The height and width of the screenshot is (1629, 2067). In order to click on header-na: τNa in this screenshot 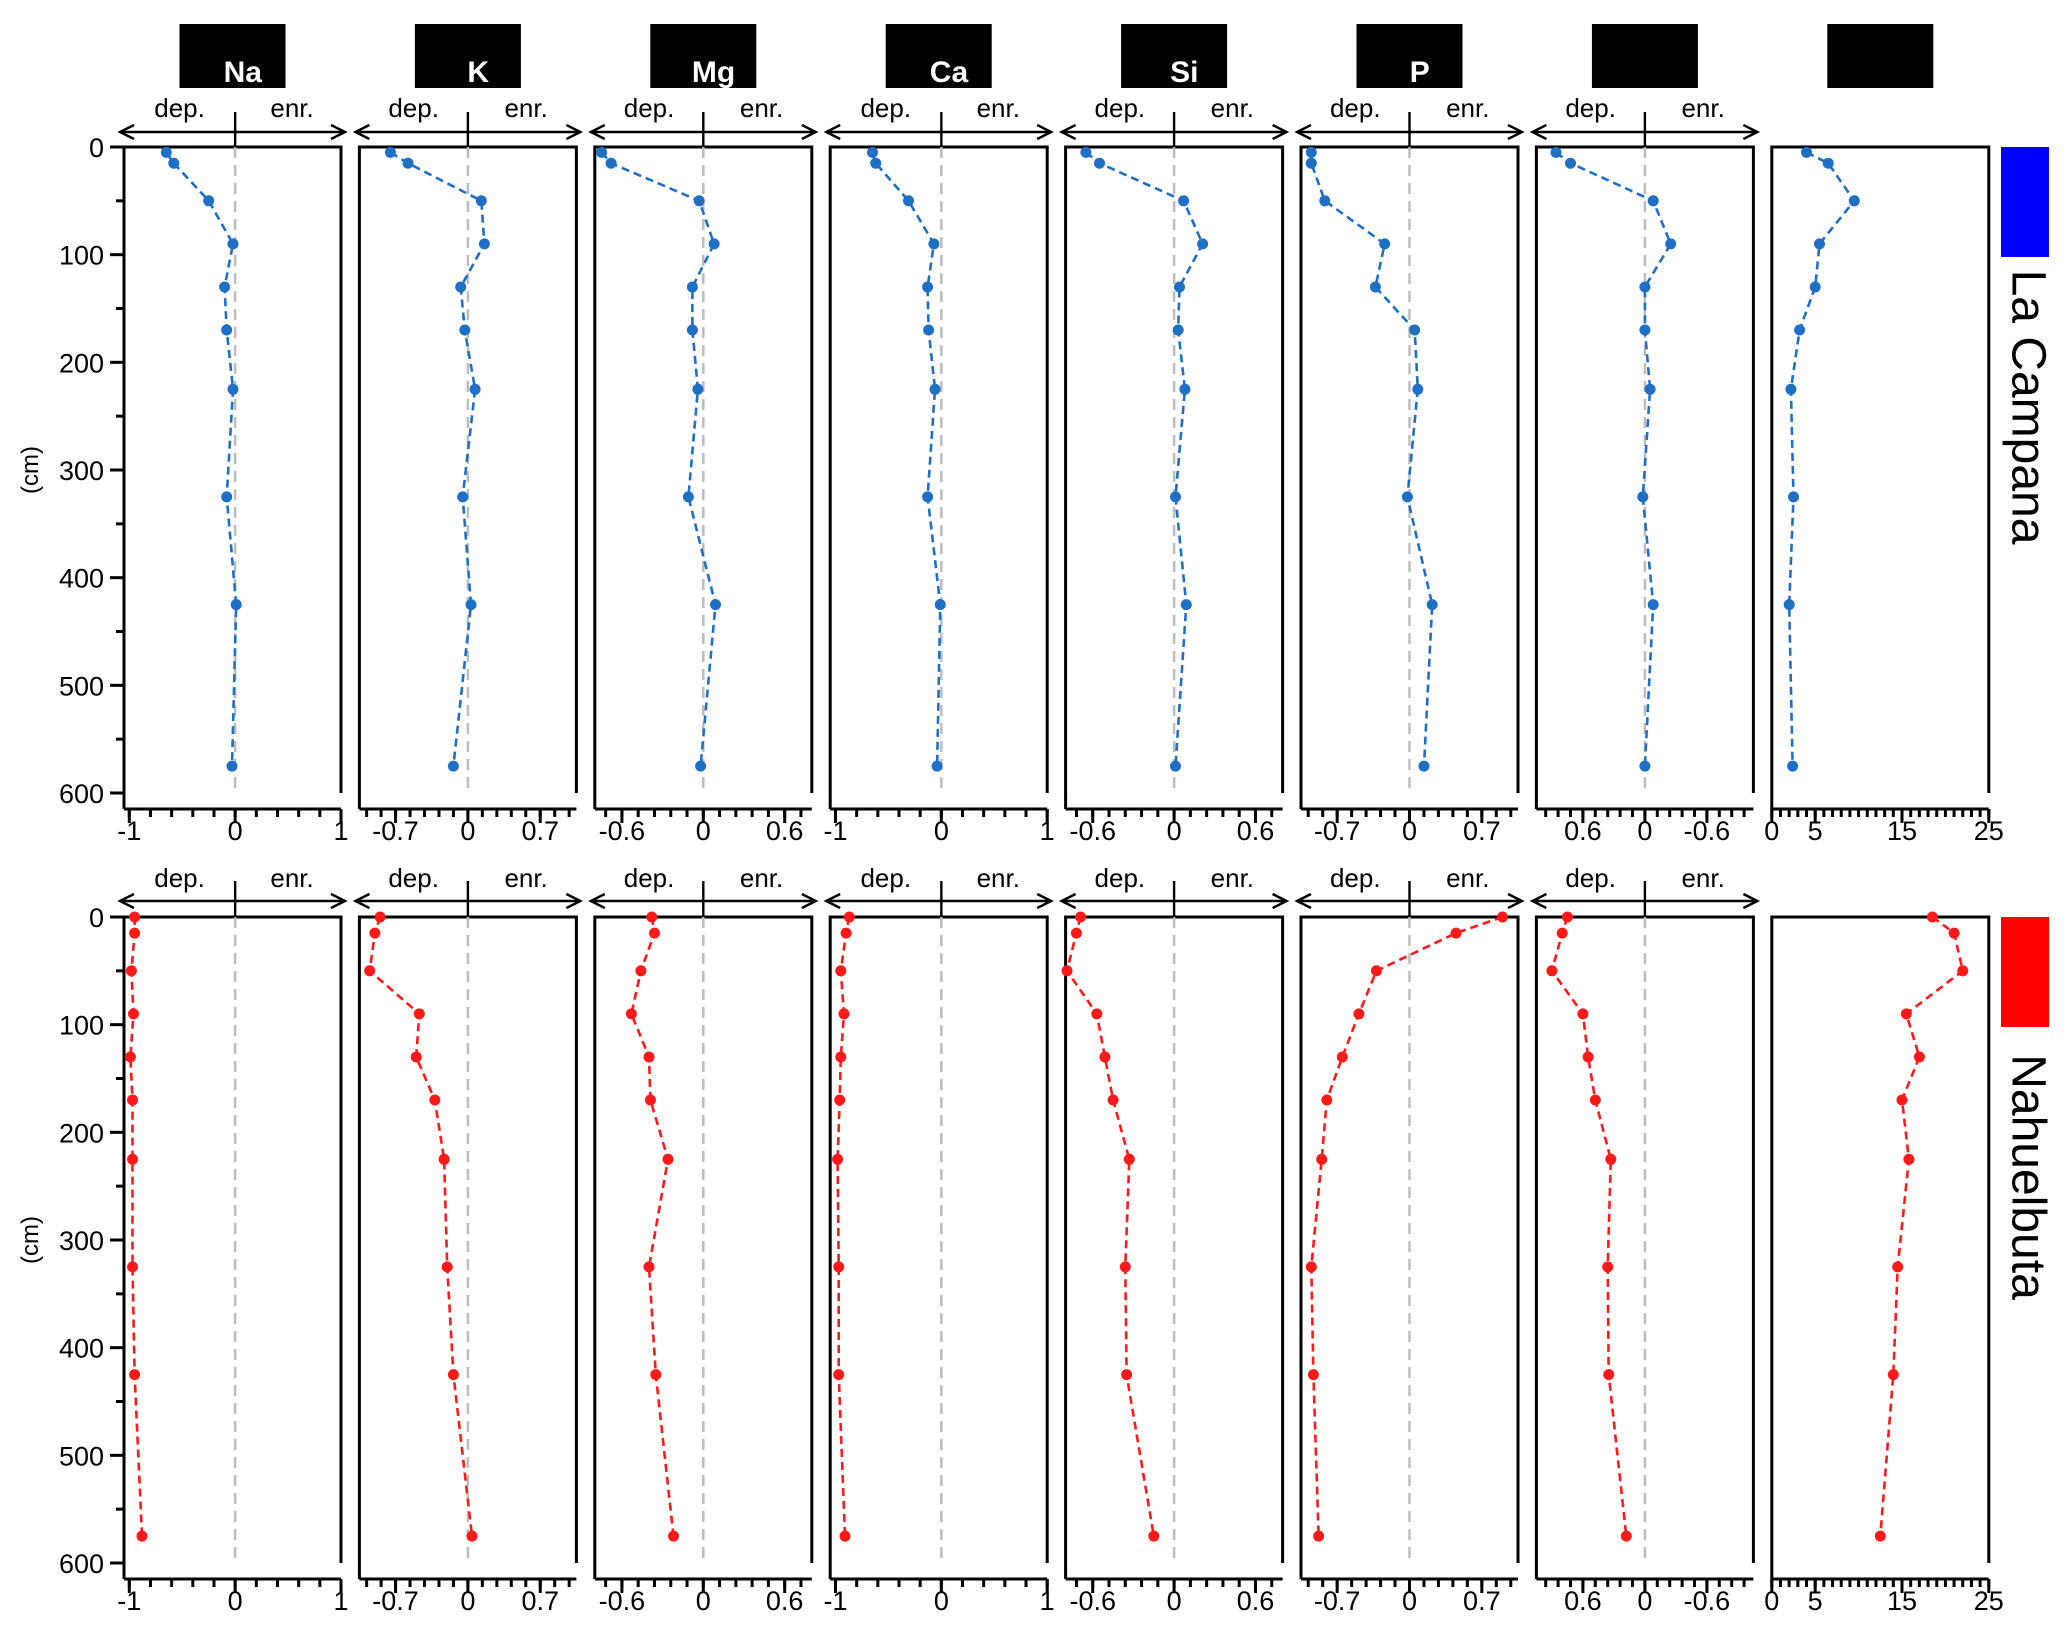, I will do `click(232, 56)`.